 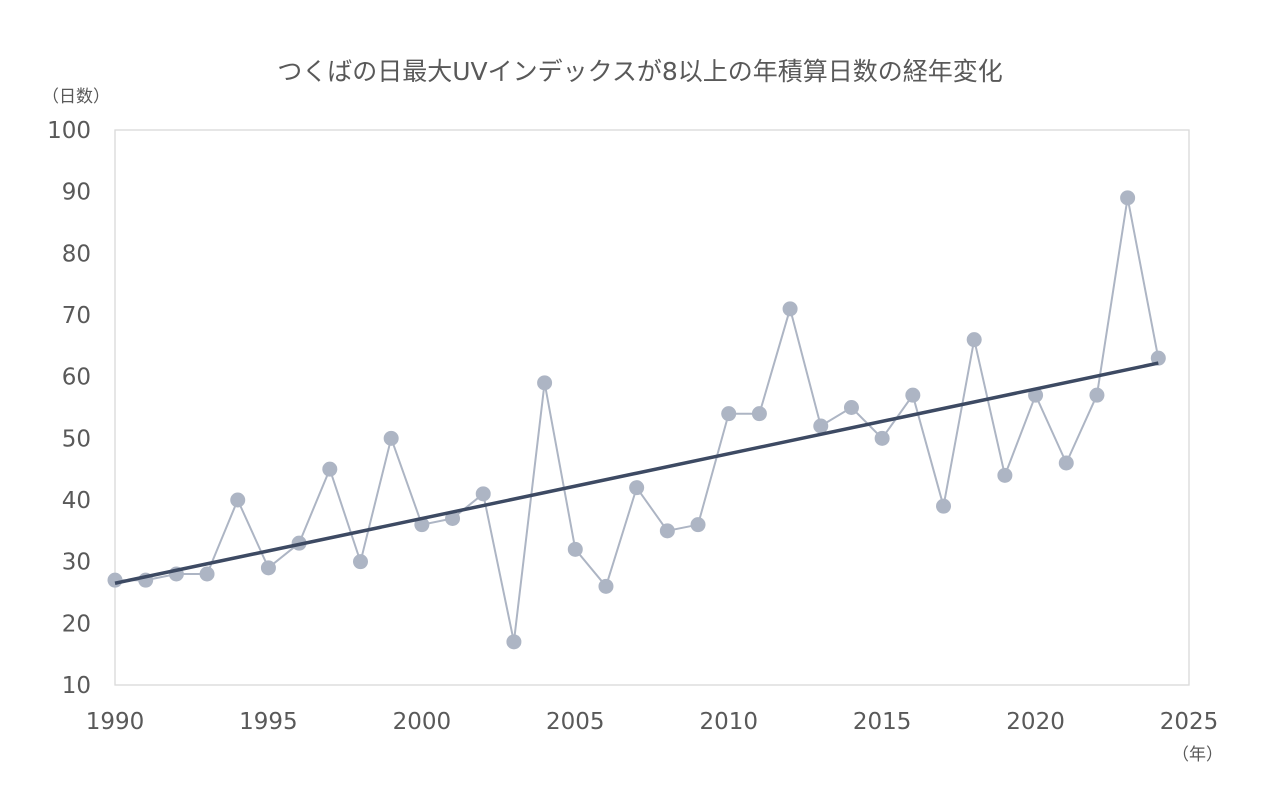 What do you see at coordinates (76, 378) in the screenshot?
I see `y-tick-label: 60` at bounding box center [76, 378].